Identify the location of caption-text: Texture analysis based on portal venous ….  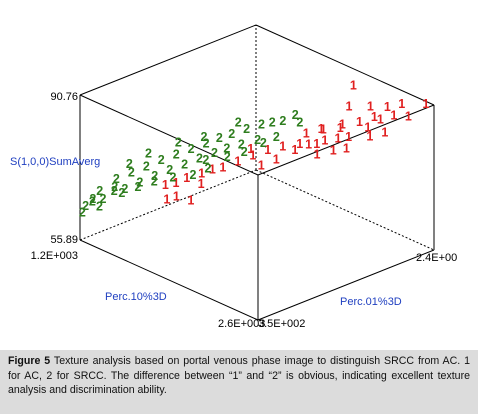
(239, 375).